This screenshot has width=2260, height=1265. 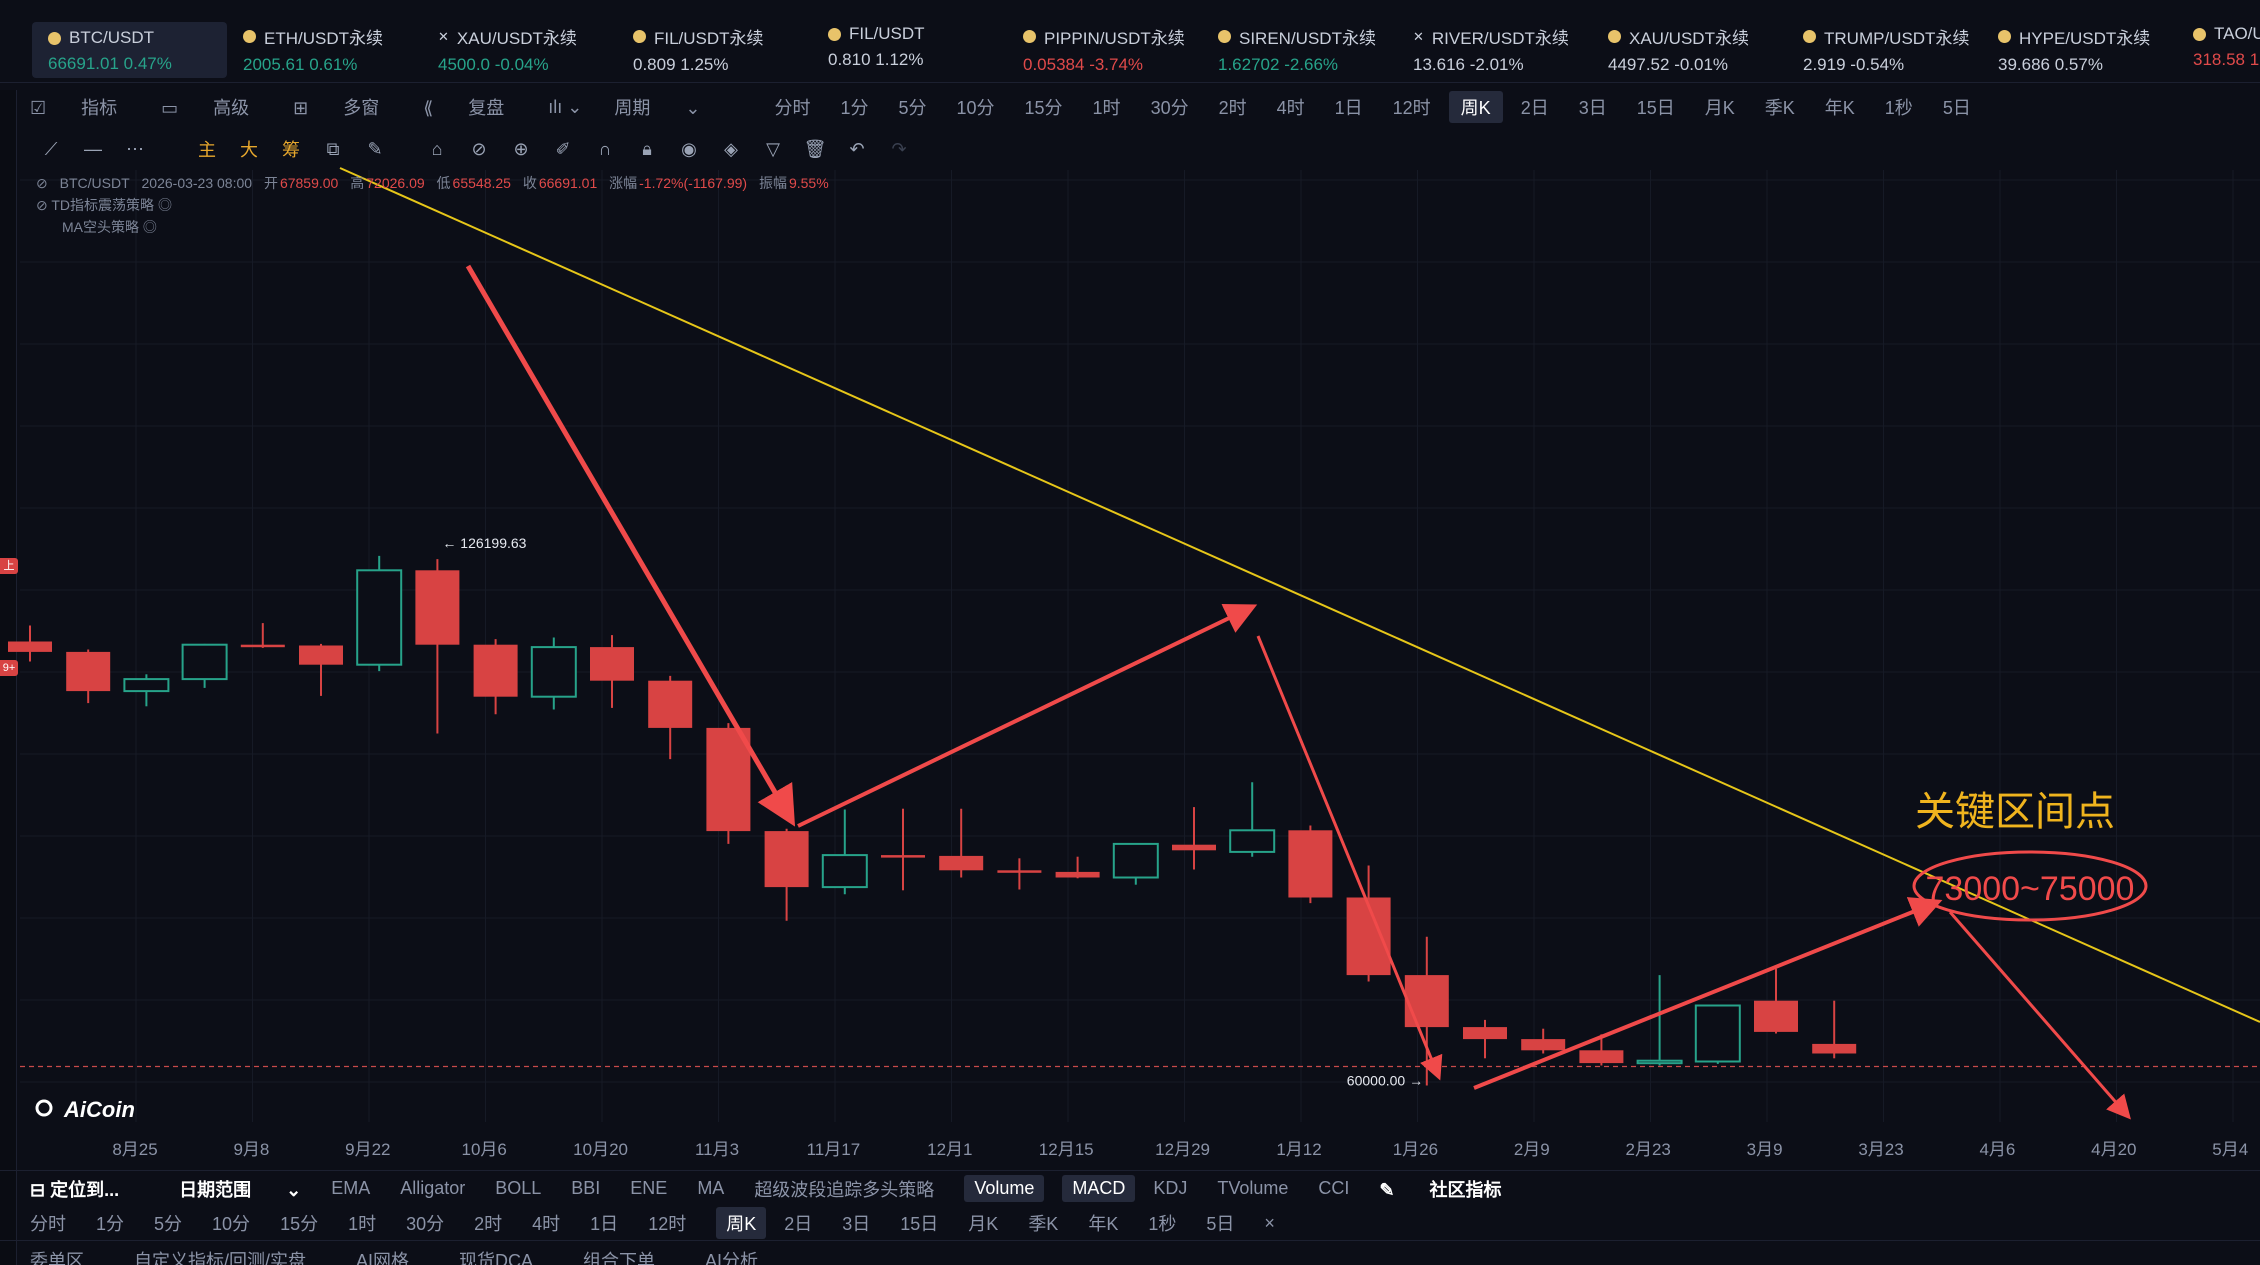 What do you see at coordinates (425, 1224) in the screenshot?
I see `bottom-interval-6: 30分` at bounding box center [425, 1224].